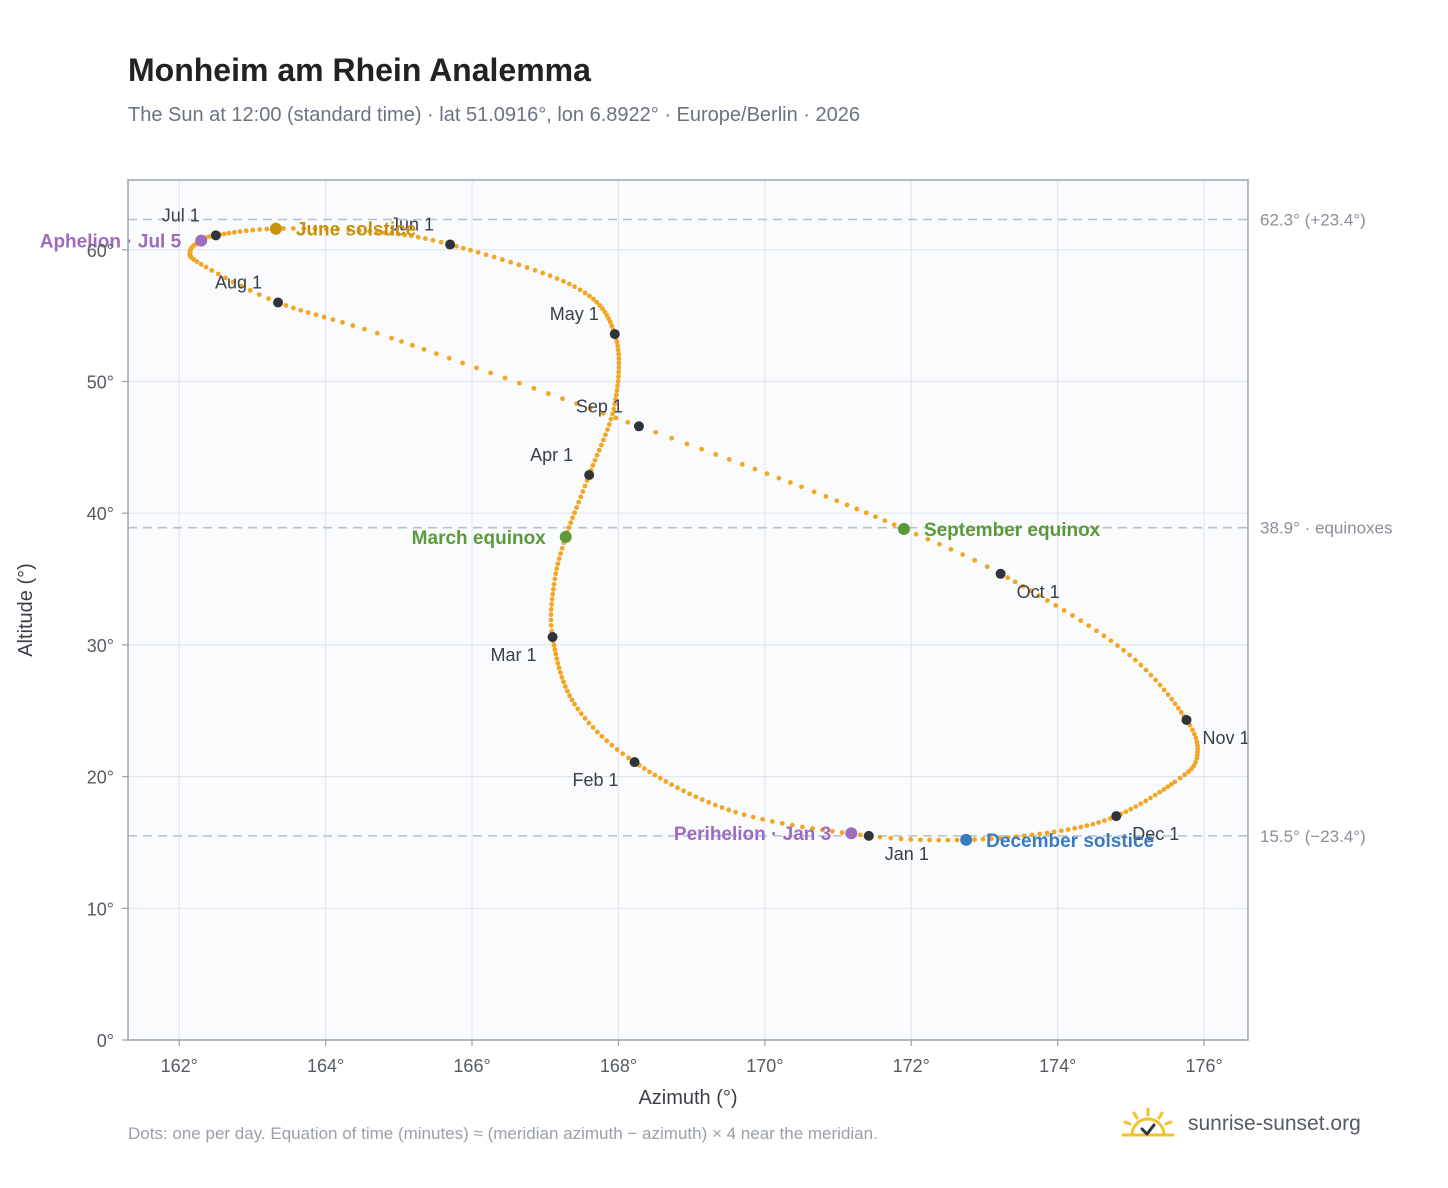 Image resolution: width=1448 pixels, height=1188 pixels. I want to click on x-tick-label: 166°, so click(471, 1066).